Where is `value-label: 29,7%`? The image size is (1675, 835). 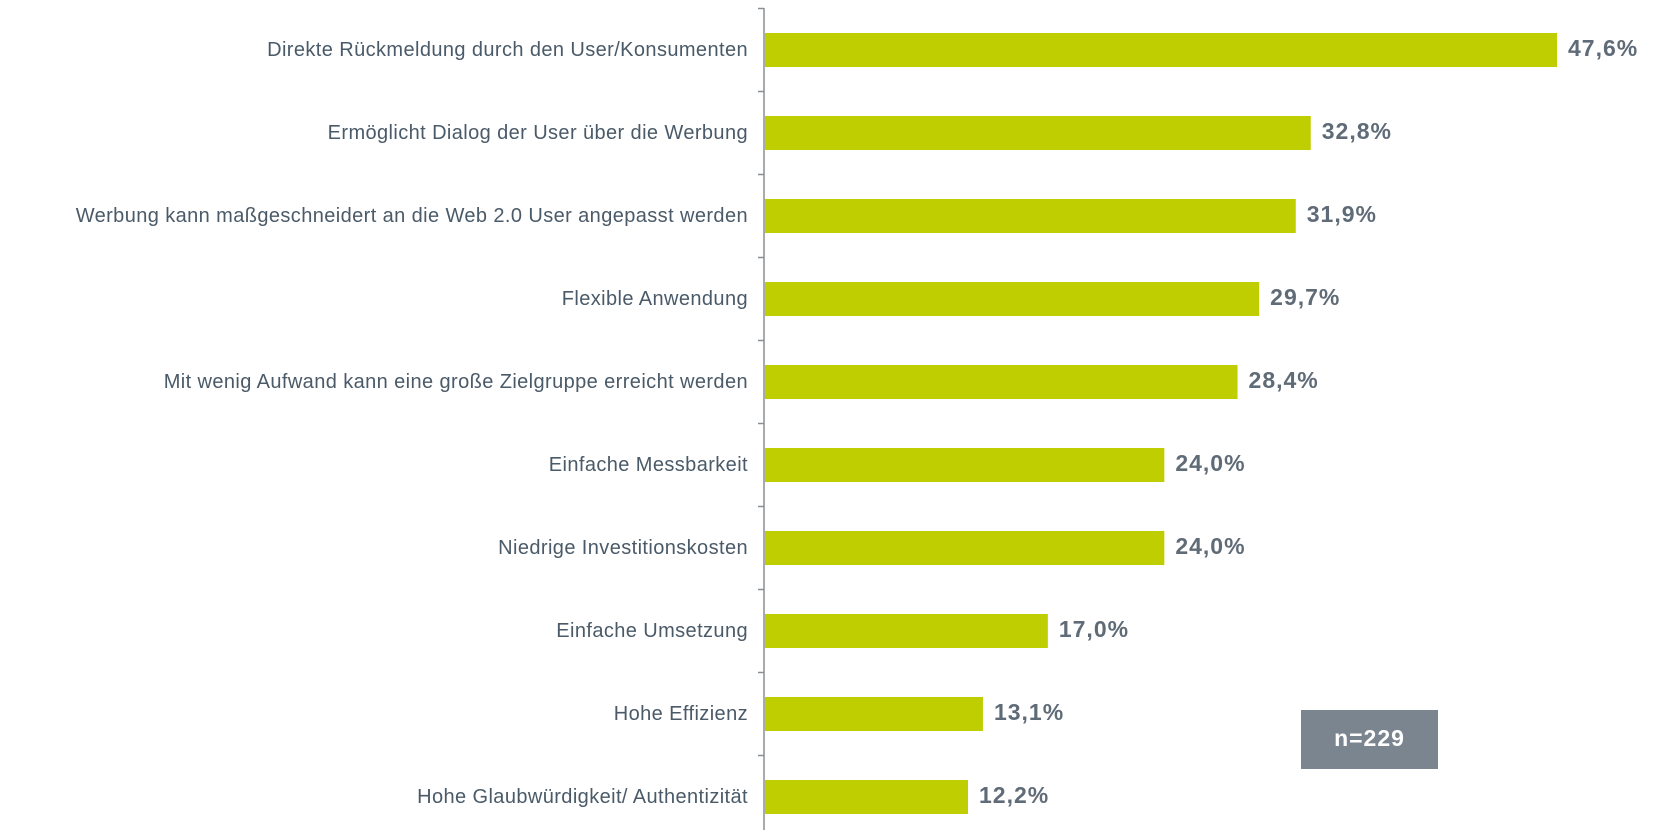 value-label: 29,7% is located at coordinates (1305, 297).